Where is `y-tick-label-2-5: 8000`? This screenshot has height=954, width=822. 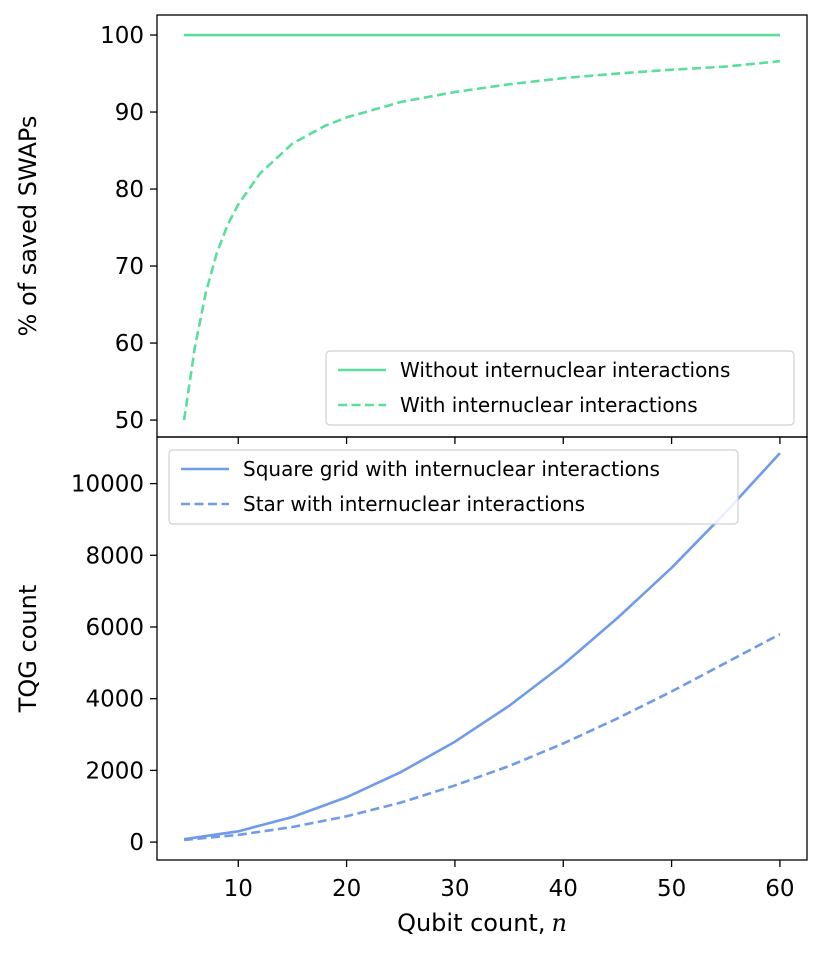
y-tick-label-2-5: 8000 is located at coordinates (114, 556).